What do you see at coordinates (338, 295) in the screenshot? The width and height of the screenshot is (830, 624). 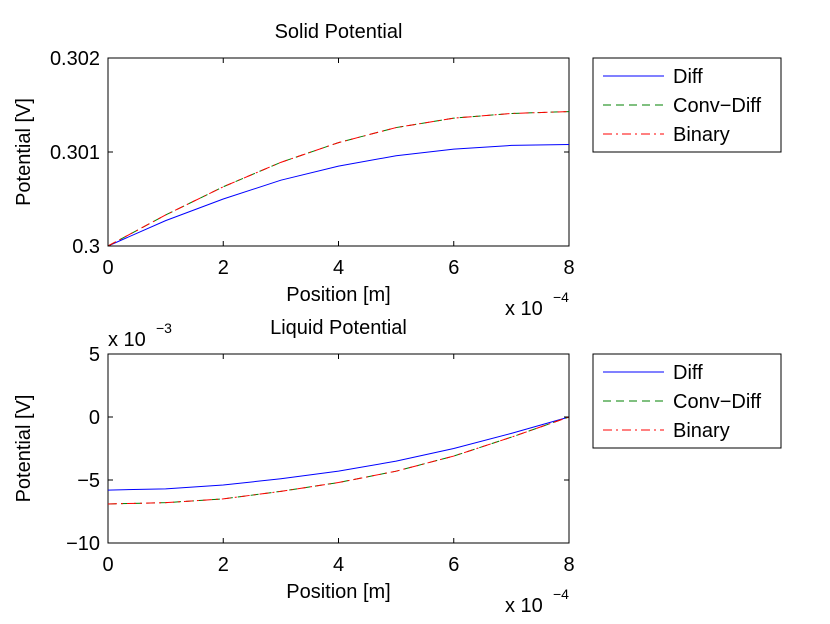 I see `solid-x-axis-label: Position [m]` at bounding box center [338, 295].